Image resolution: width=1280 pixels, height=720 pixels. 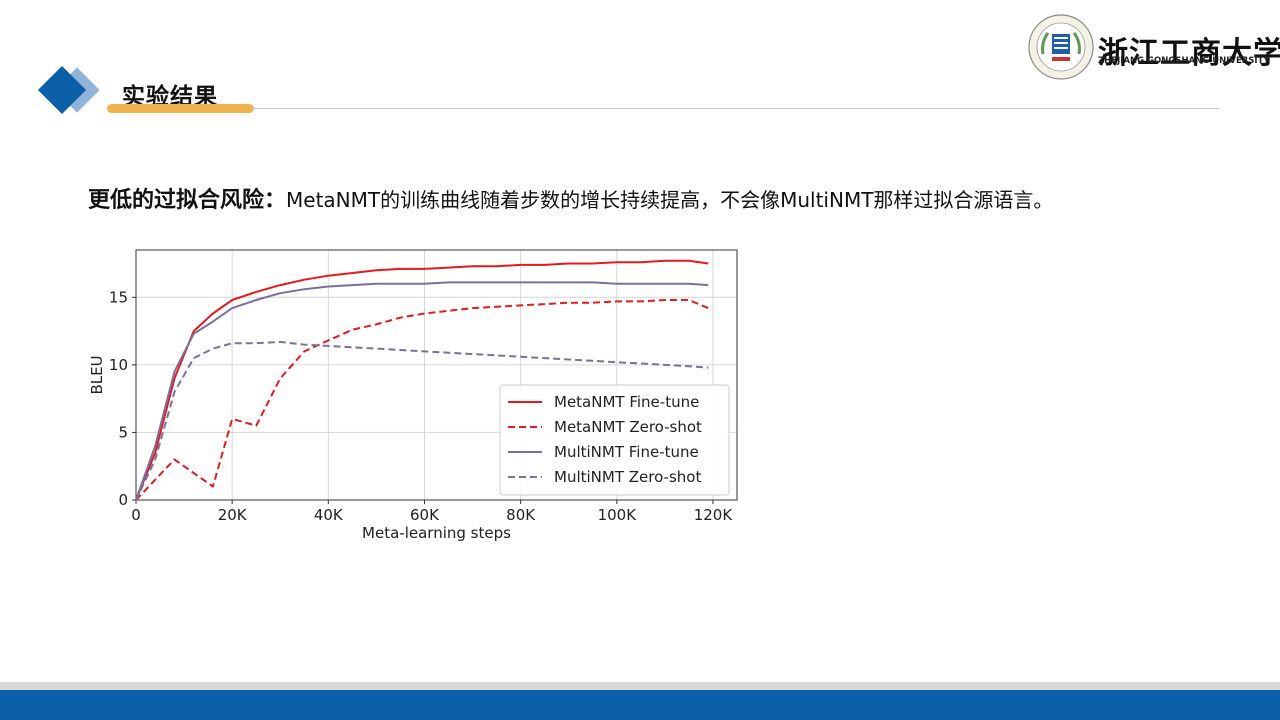 What do you see at coordinates (1061, 47) in the screenshot?
I see `university-emblem-icon` at bounding box center [1061, 47].